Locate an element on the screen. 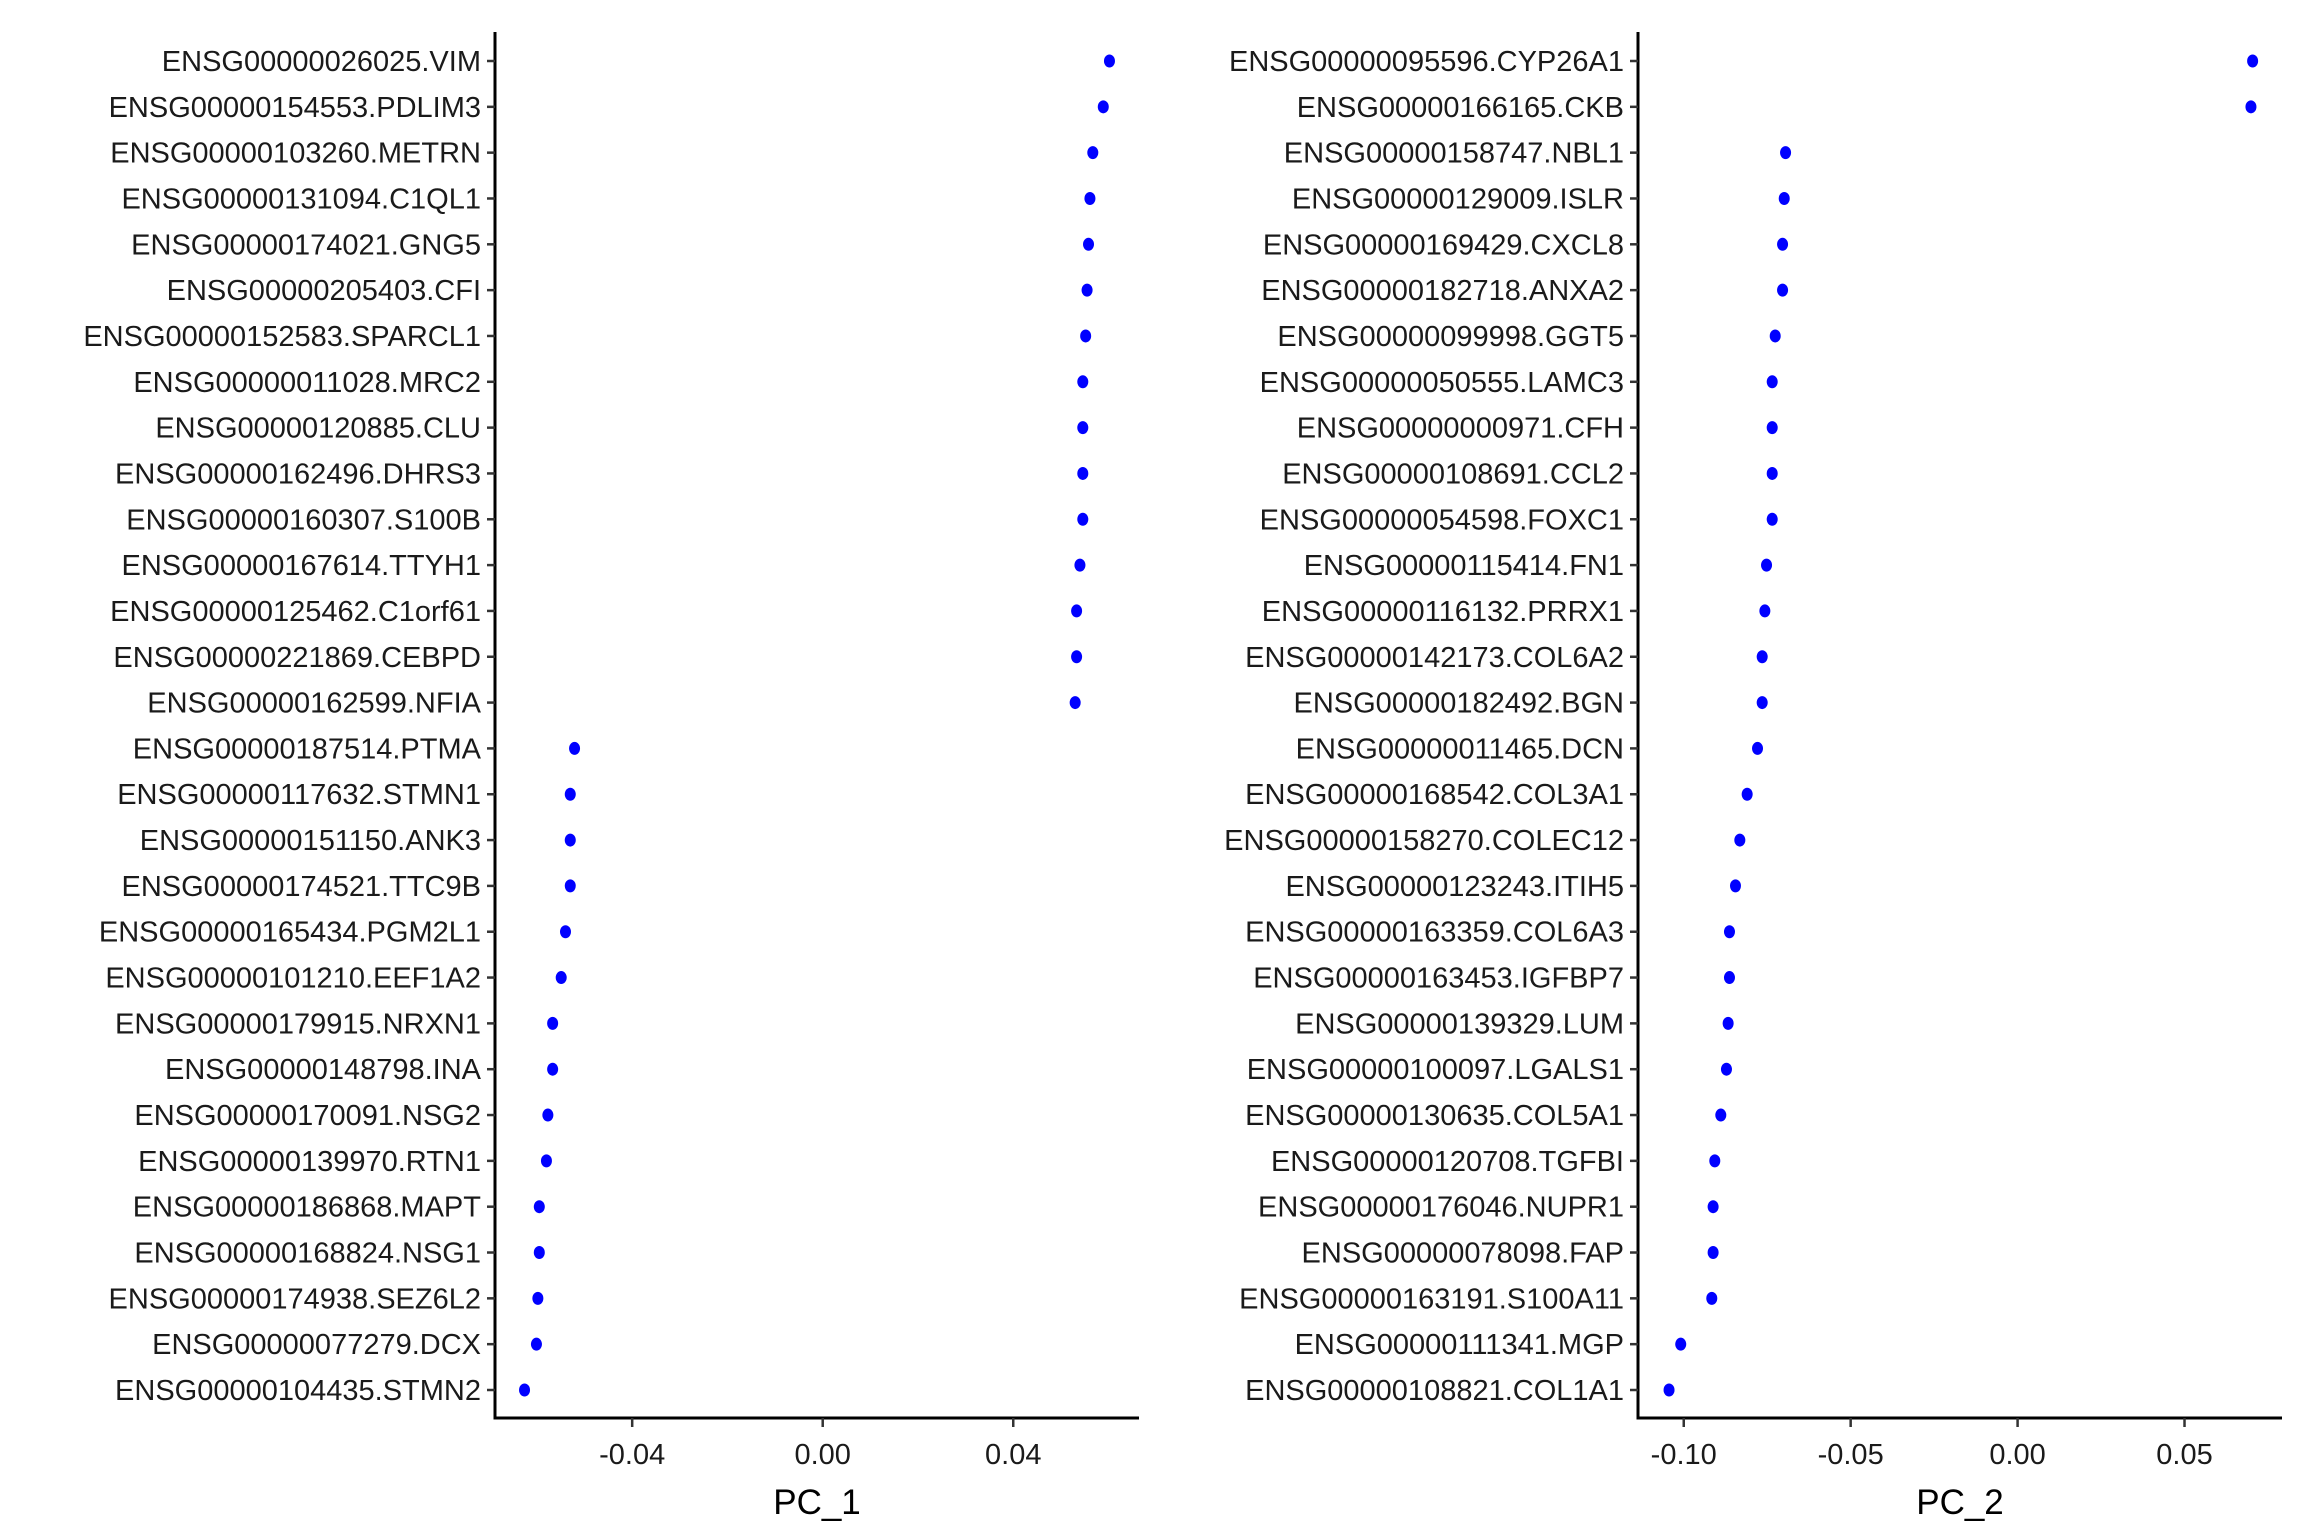 The image size is (2304, 1536). y-tick-label: ENSG00000162496.DHRS3 is located at coordinates (298, 474).